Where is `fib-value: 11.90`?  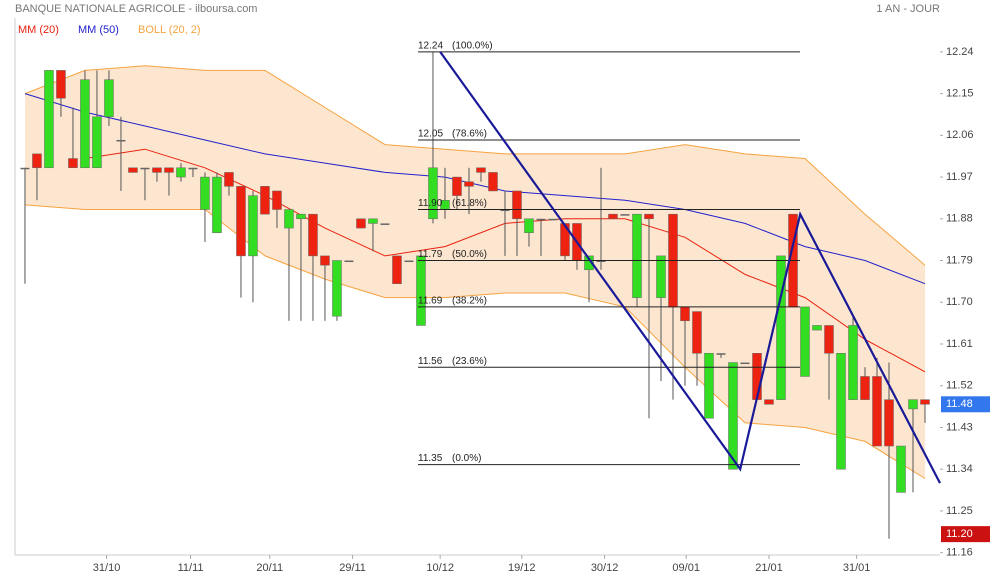
fib-value: 11.90 is located at coordinates (430, 203).